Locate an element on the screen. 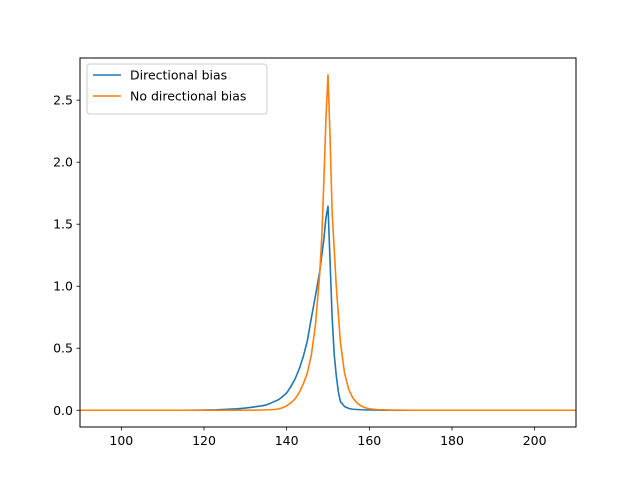 Image resolution: width=640 pixels, height=480 pixels. y-tick-label: 0.0 is located at coordinates (63, 410).